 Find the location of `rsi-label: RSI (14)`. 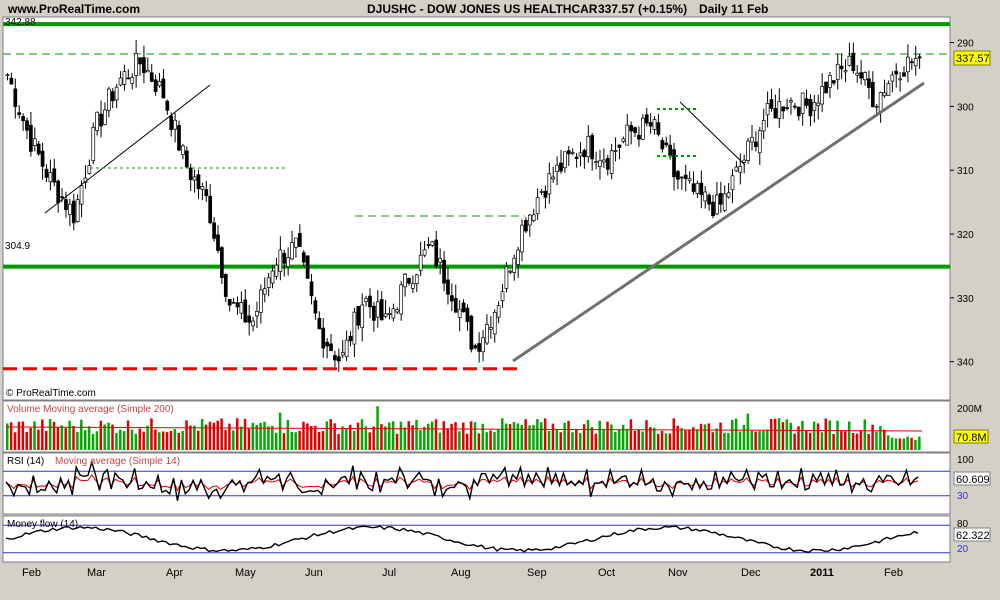

rsi-label: RSI (14) is located at coordinates (25, 461).